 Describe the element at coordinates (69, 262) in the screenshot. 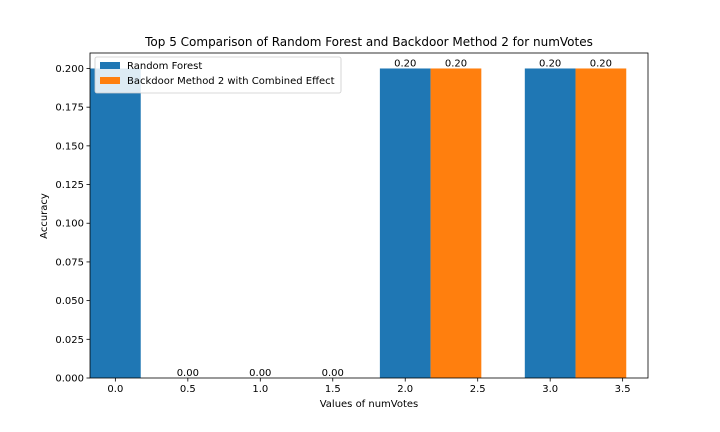

I see `y-tick-label-3: 0.075` at that location.